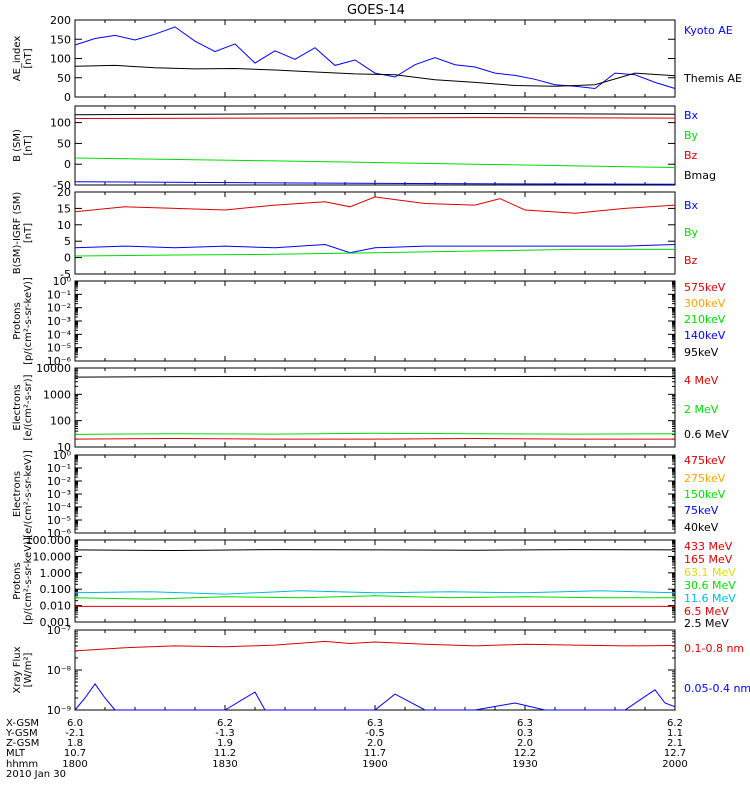 The height and width of the screenshot is (800, 750). Describe the element at coordinates (62, 455) in the screenshot. I see `y-tick-label: 10⁰` at that location.